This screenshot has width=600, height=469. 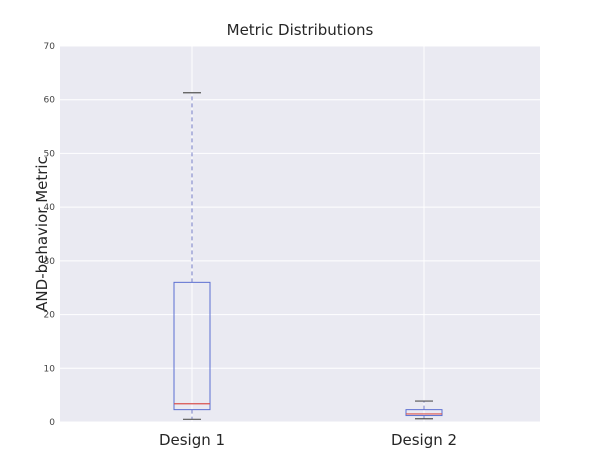 I want to click on y-tick-label: 60, so click(x=50, y=101).